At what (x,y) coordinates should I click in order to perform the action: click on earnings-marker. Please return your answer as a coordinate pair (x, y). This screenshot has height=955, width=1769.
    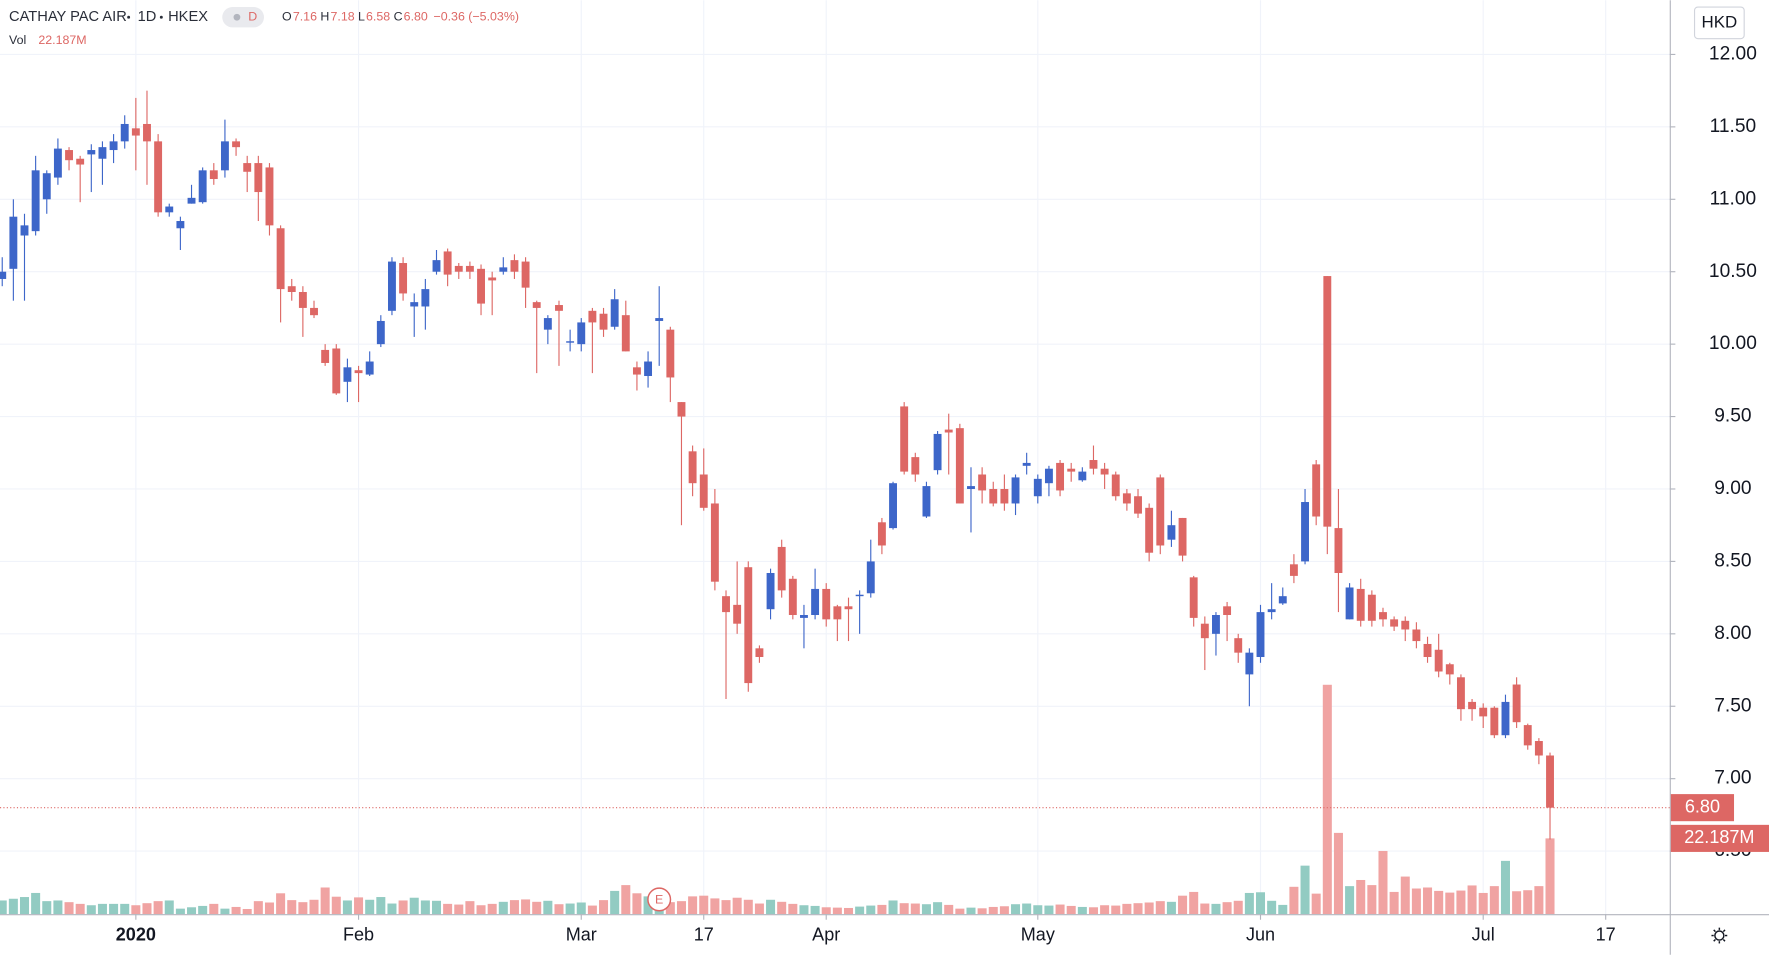
    Looking at the image, I should click on (659, 899).